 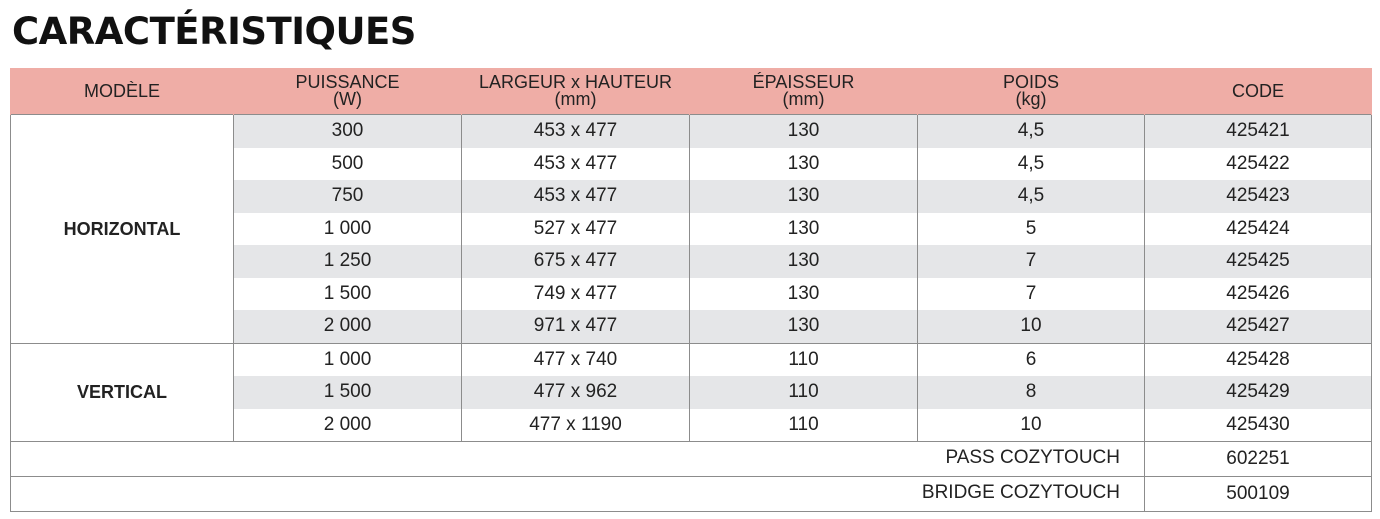 What do you see at coordinates (577, 459) in the screenshot?
I see `accessory-label: PASS COZYTOUCH` at bounding box center [577, 459].